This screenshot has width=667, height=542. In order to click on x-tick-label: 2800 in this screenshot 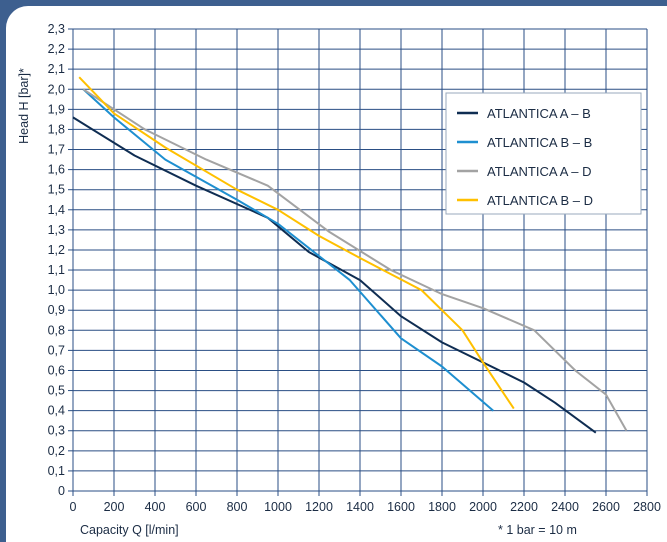, I will do `click(647, 507)`.